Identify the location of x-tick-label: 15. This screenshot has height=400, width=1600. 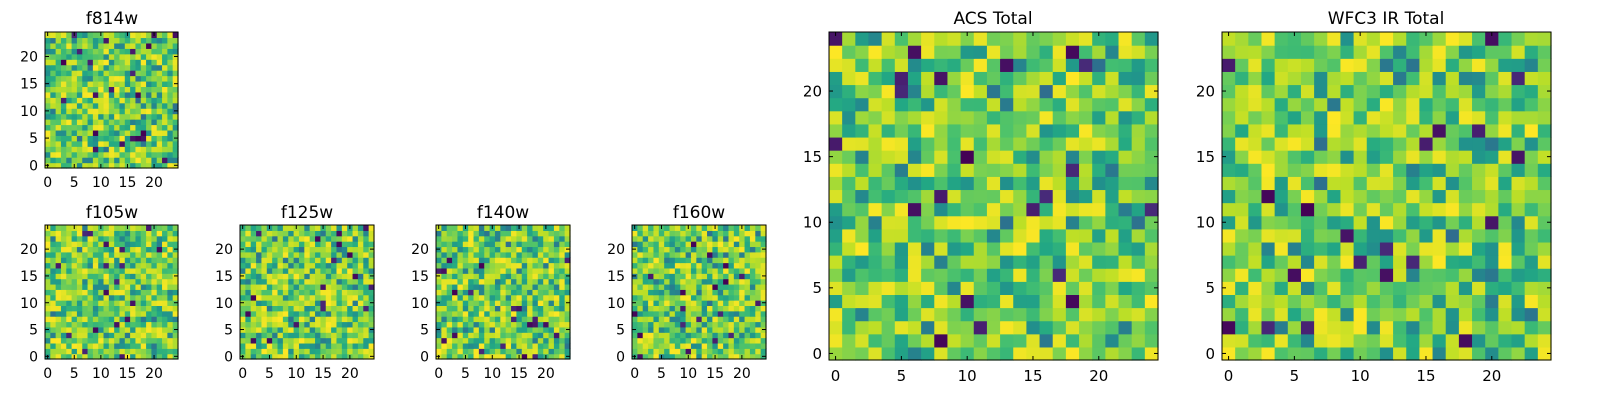
(1425, 376).